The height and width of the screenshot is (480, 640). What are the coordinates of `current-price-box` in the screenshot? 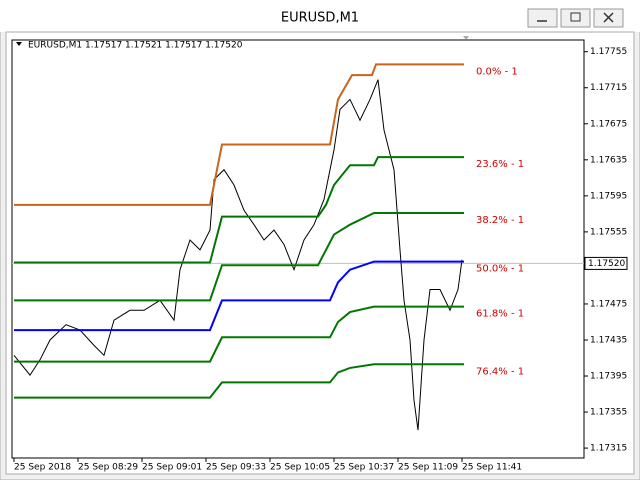 It's located at (606, 263).